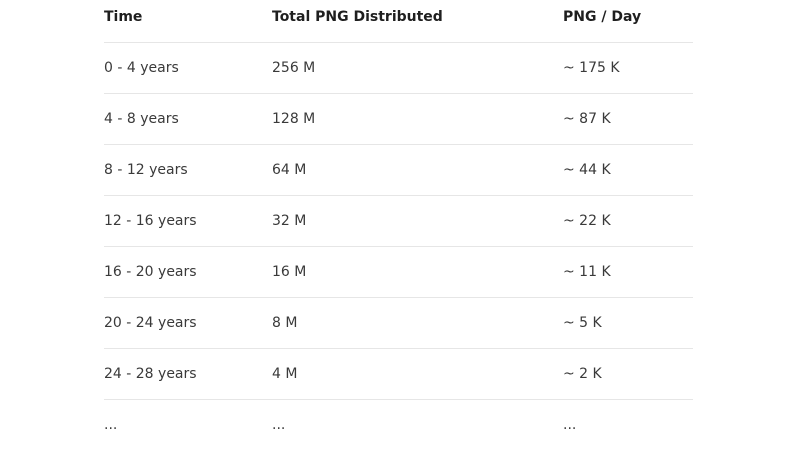  Describe the element at coordinates (417, 323) in the screenshot. I see `cell-total: 8 M` at that location.